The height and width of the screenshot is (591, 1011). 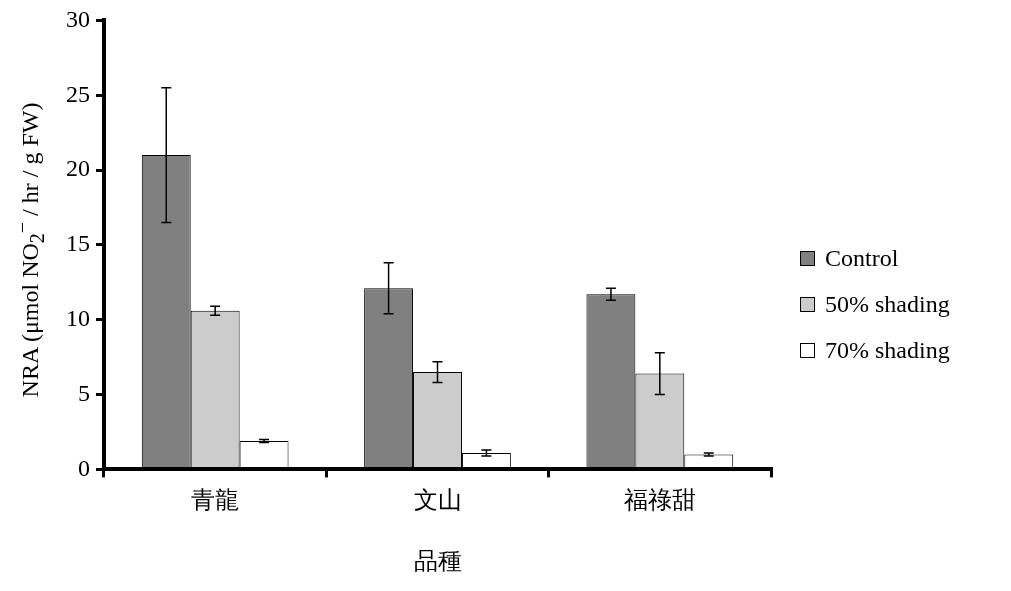 I want to click on x-tick-label: 青龍, so click(x=215, y=500).